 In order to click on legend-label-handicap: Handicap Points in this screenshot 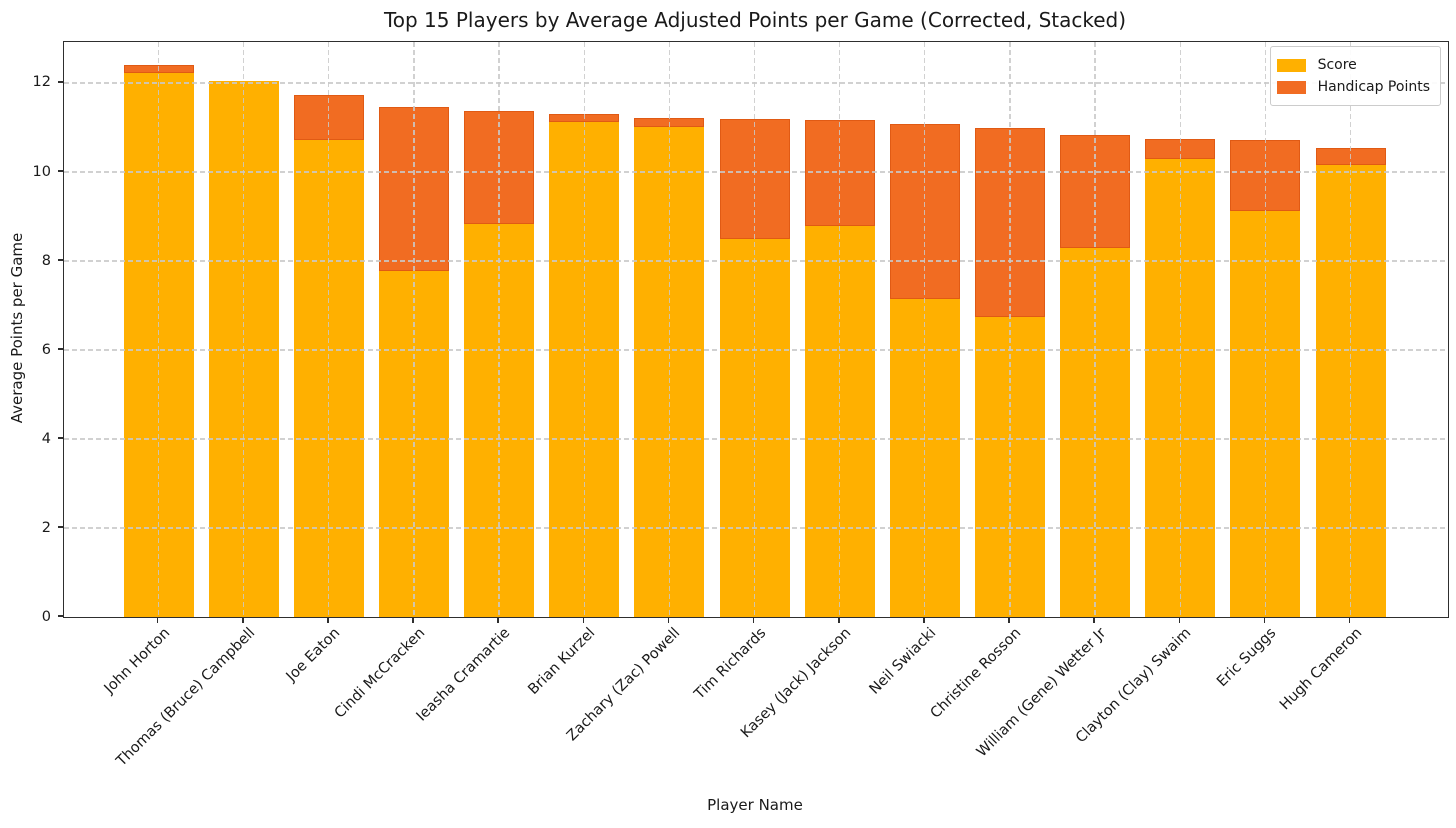, I will do `click(1373, 87)`.